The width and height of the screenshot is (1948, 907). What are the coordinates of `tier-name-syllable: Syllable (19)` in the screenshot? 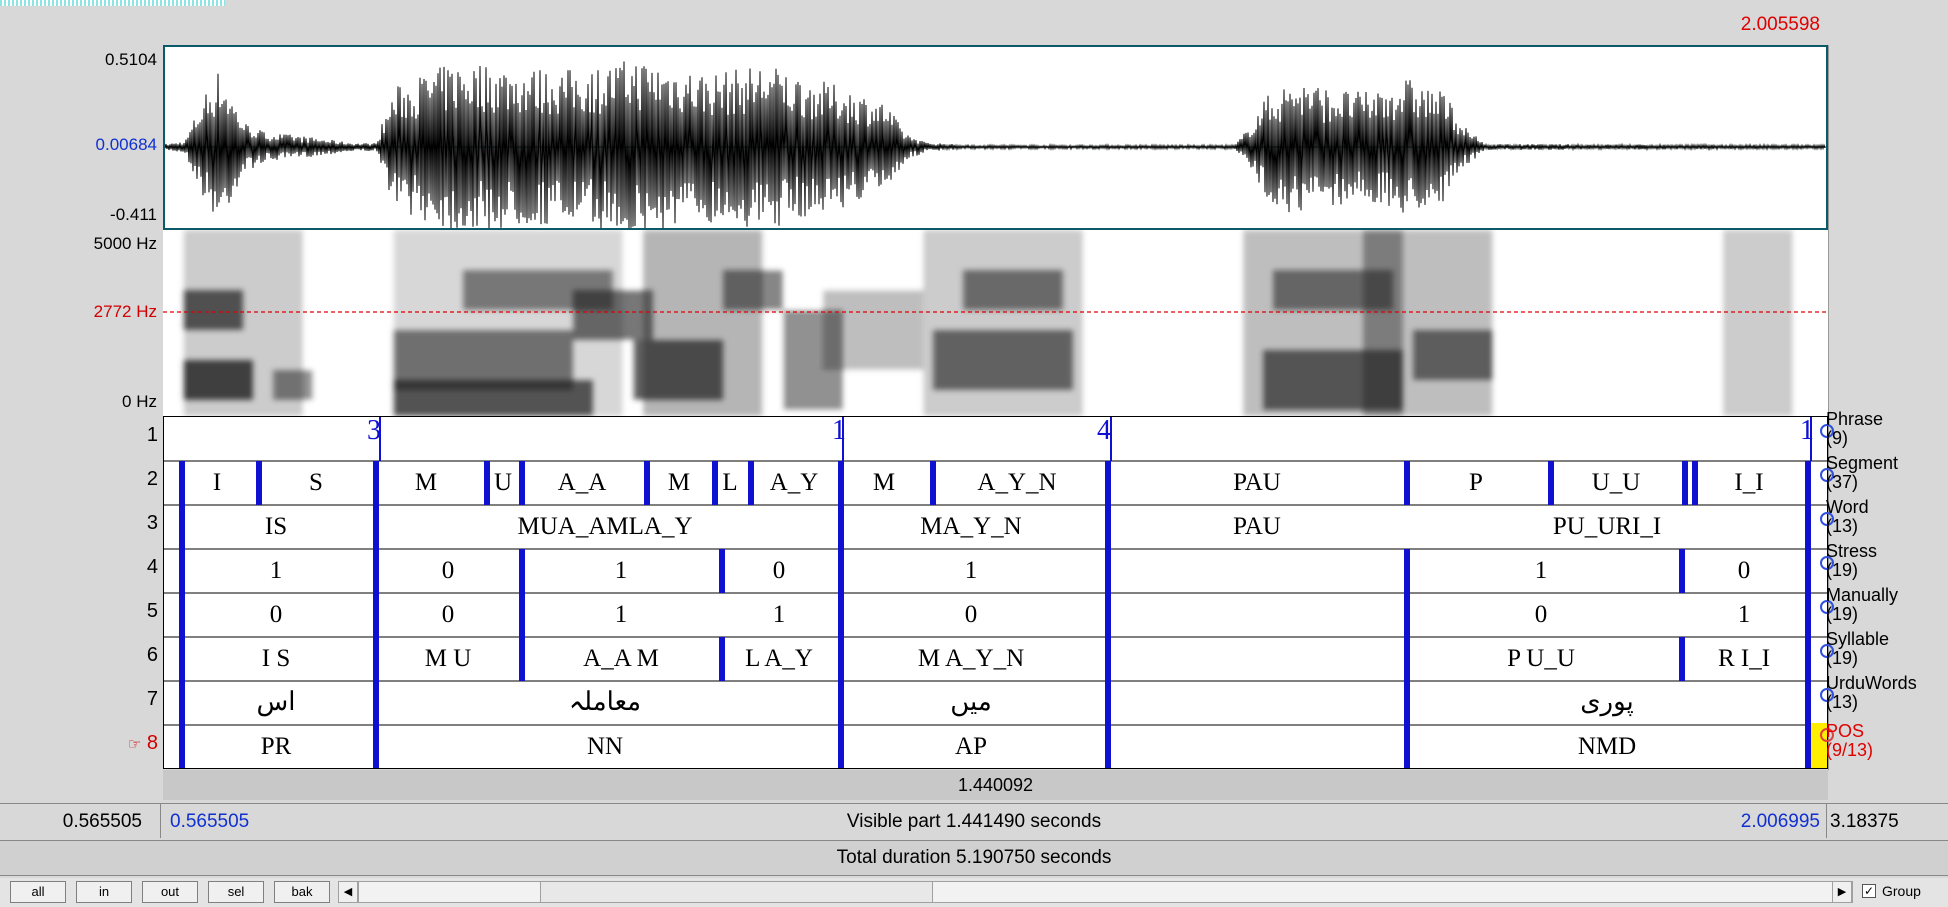 It's located at (1858, 648).